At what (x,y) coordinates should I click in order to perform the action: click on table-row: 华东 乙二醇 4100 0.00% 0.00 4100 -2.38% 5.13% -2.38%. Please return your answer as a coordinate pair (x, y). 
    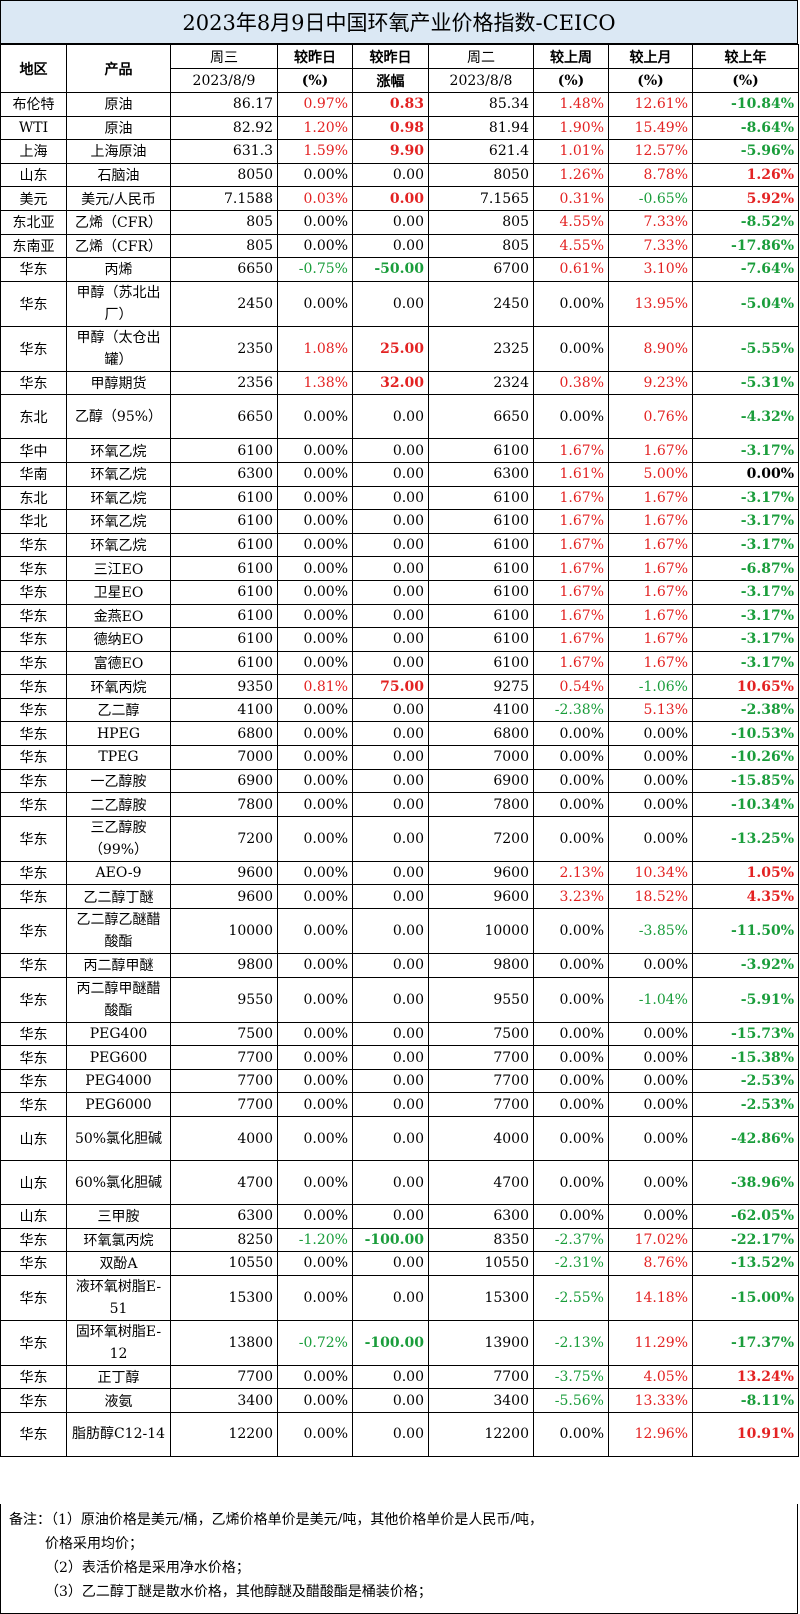
    Looking at the image, I should click on (399, 710).